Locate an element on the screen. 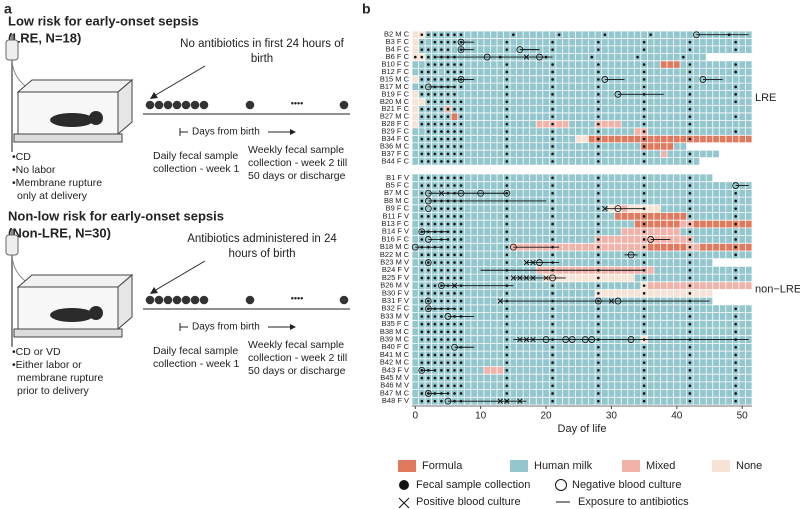 The height and width of the screenshot is (509, 800). row-label: B12 F C is located at coordinates (395, 71).